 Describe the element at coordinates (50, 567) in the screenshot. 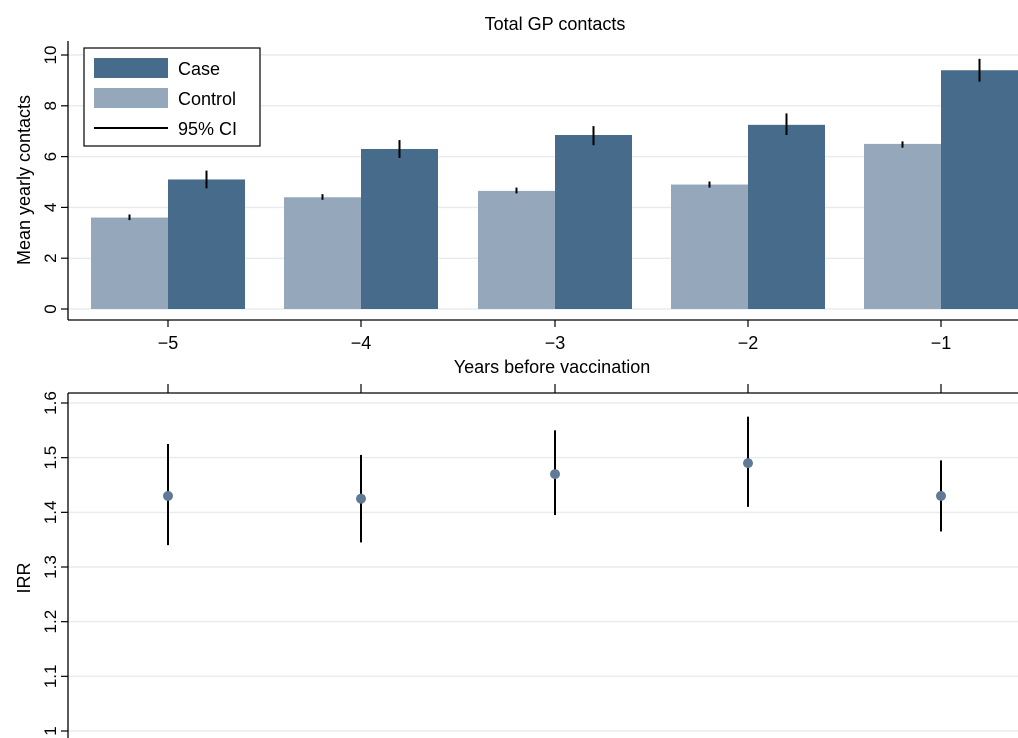

I see `bottom-y-tick-label: 1.3` at that location.